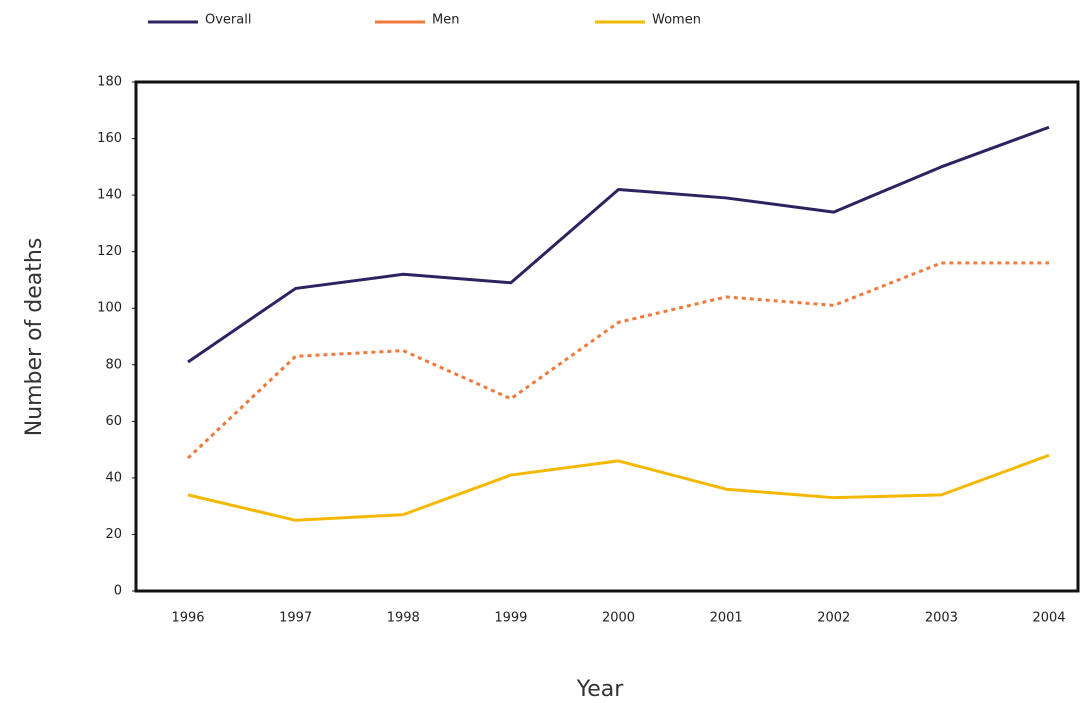 Image resolution: width=1090 pixels, height=703 pixels. I want to click on x-tick-label: 2001, so click(726, 618).